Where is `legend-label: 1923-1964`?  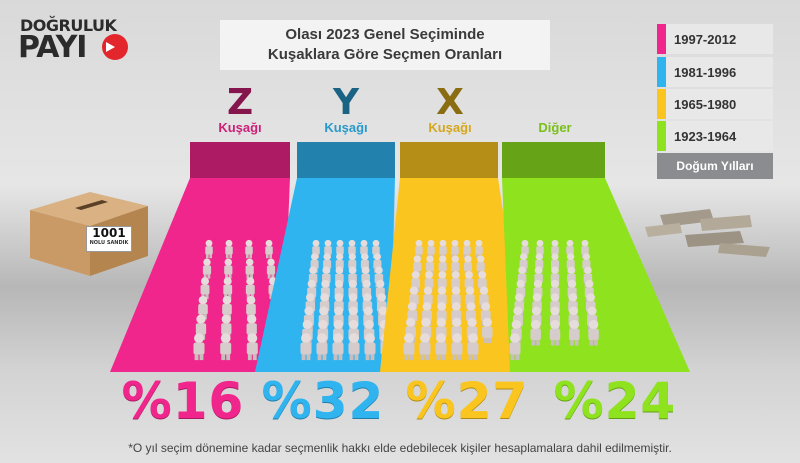
legend-label: 1923-1964 is located at coordinates (705, 136).